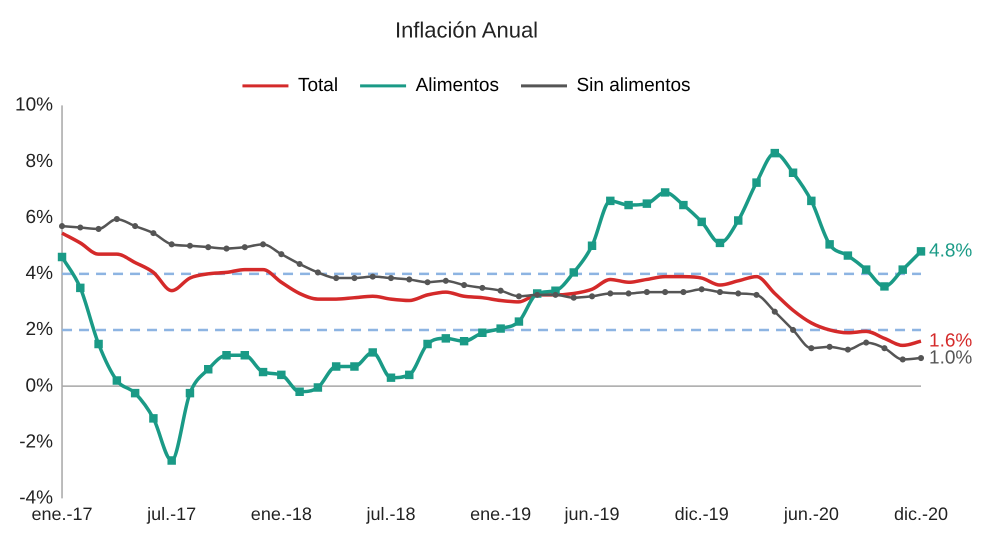  Describe the element at coordinates (40, 217) in the screenshot. I see `y-tick-label: 6%` at that location.